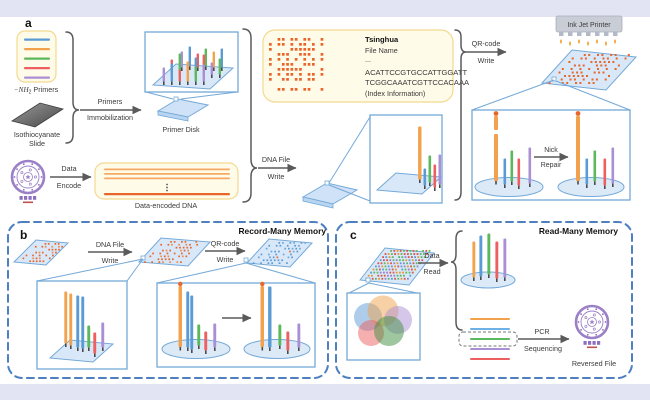 This screenshot has height=400, width=650. Describe the element at coordinates (225, 259) in the screenshot. I see `b-qr-write-label-2: Write` at that location.